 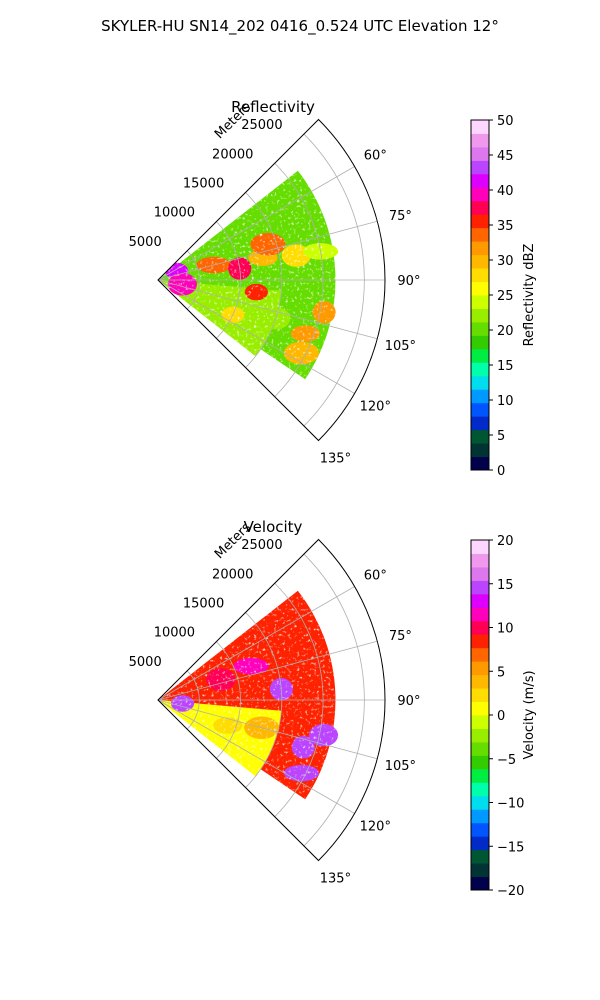 What do you see at coordinates (375, 156) in the screenshot?
I see `reflectivity-angle-tick-label: 60°` at bounding box center [375, 156].